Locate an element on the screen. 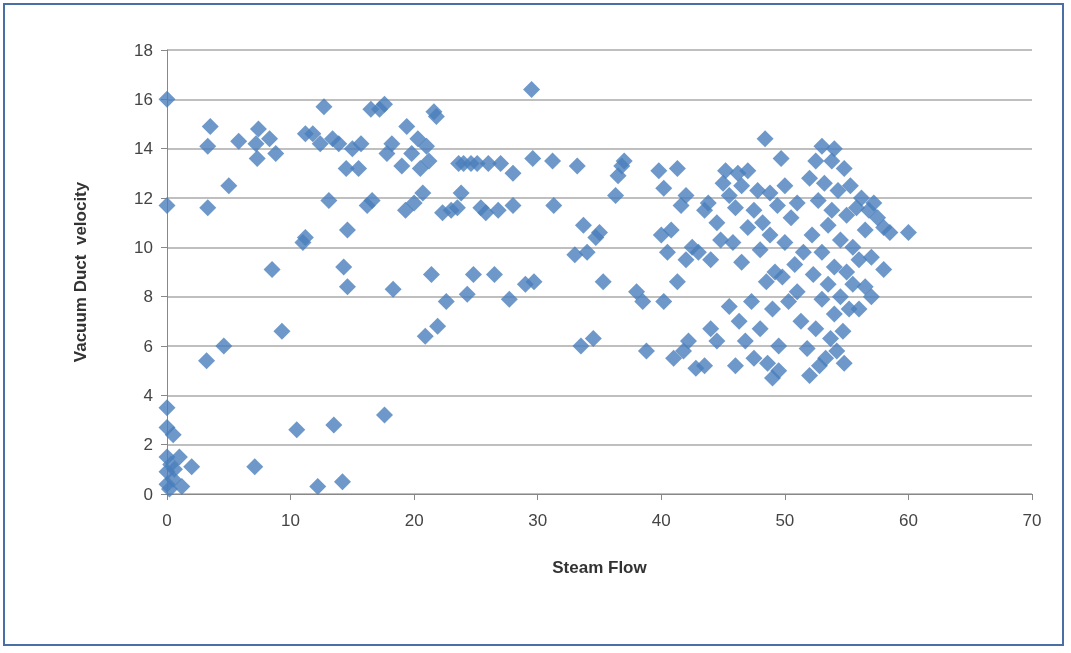  y-tick-label: 14 is located at coordinates (143, 149).